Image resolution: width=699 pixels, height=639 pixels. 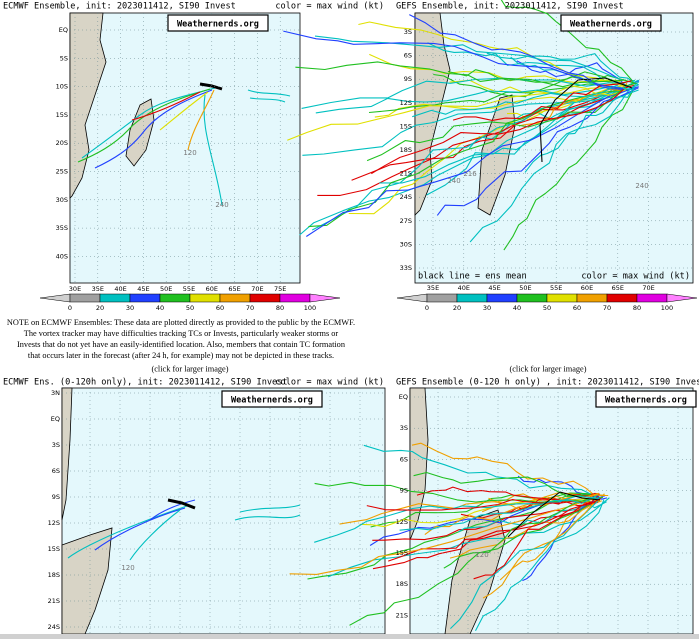 I want to click on scrollbar, so click(x=349, y=636).